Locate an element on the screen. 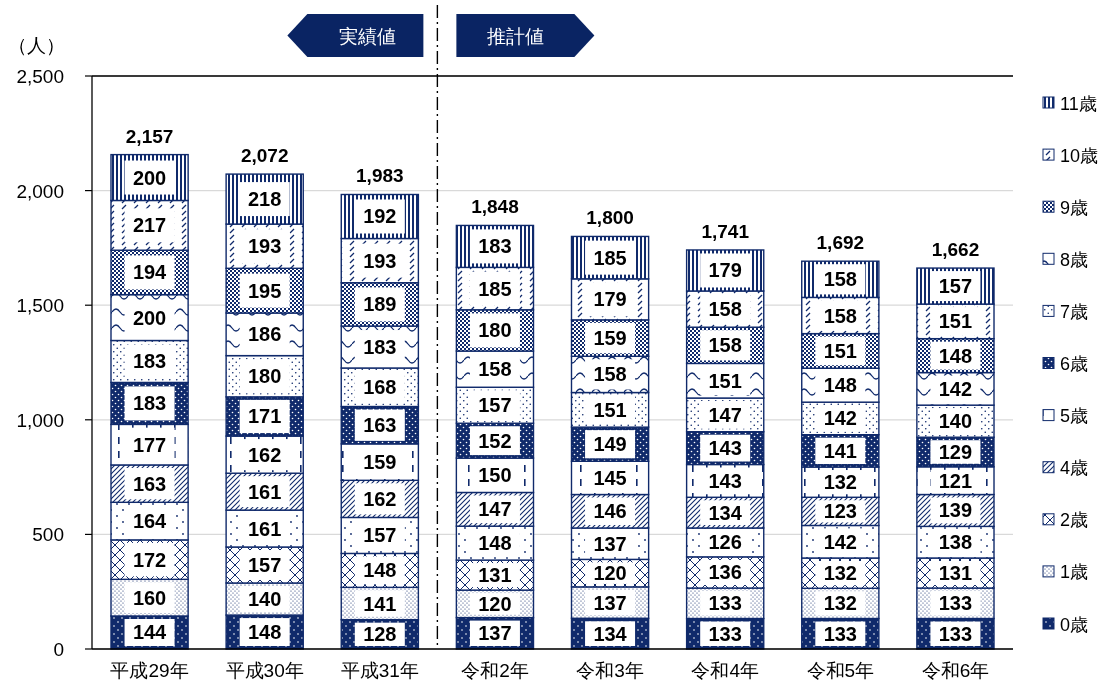 The height and width of the screenshot is (693, 1113). data-label: 186 is located at coordinates (265, 334).